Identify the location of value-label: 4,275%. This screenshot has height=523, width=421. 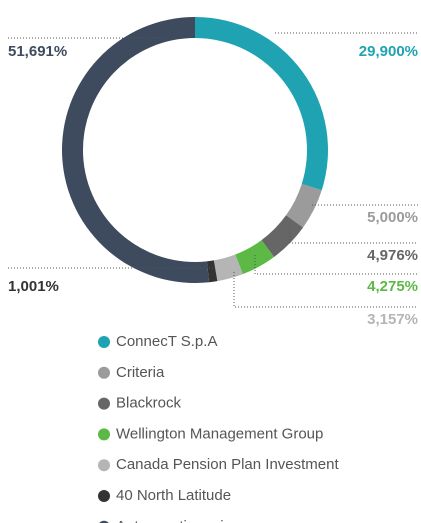
(392, 286).